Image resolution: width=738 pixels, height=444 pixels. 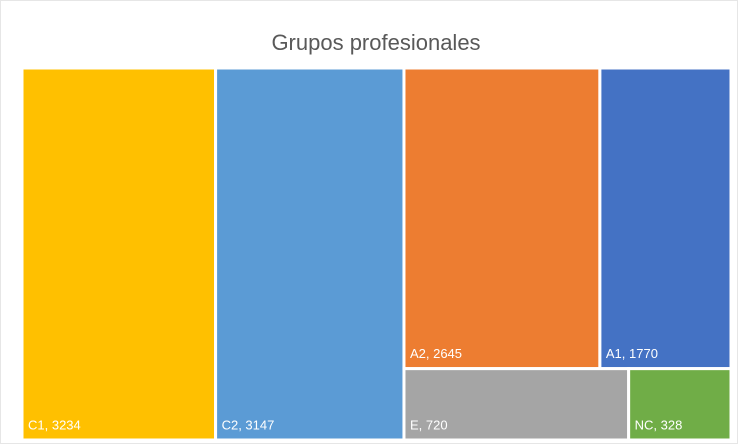 I want to click on data-label: E, 720, so click(x=429, y=424).